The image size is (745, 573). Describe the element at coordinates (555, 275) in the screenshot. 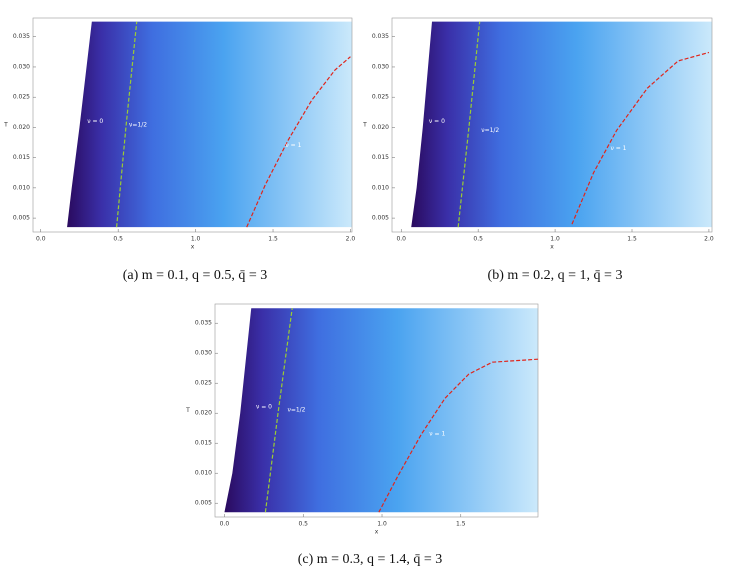

I see `caption: (b) m = 0.2, q = 1, q̄ = 3` at that location.